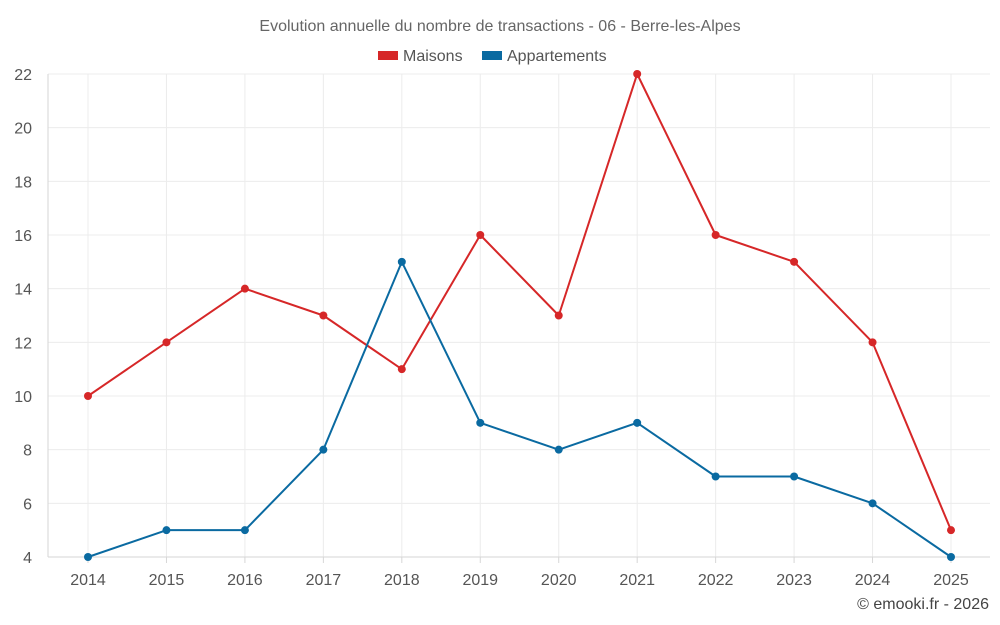  What do you see at coordinates (433, 56) in the screenshot?
I see `legend-label: Maisons` at bounding box center [433, 56].